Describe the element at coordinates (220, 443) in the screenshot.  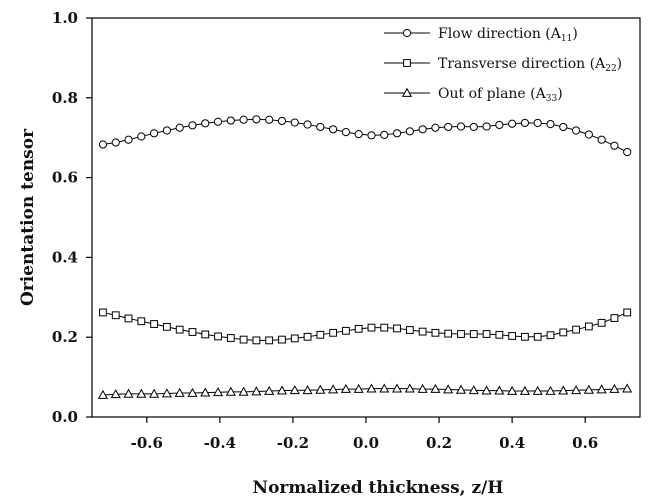
I see `x-tick-label: -0.4` at that location.